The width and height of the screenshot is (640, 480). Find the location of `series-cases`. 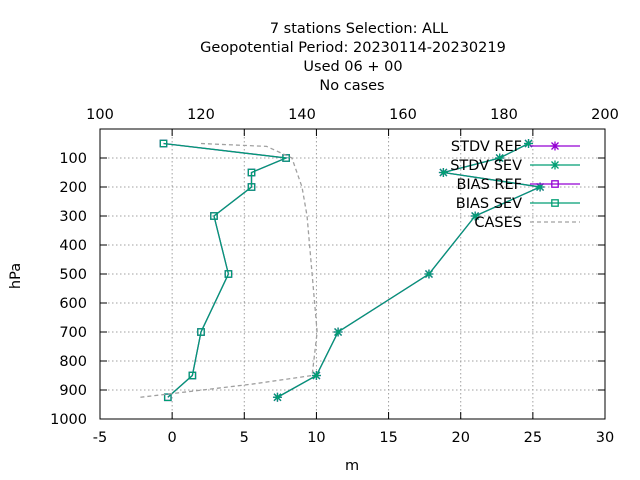

series-cases is located at coordinates (229, 270).